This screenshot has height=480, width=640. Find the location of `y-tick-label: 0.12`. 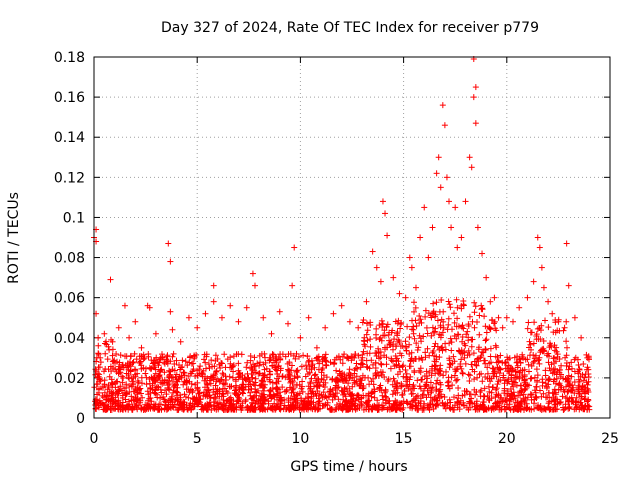

y-tick-label: 0.12 is located at coordinates (69, 178).